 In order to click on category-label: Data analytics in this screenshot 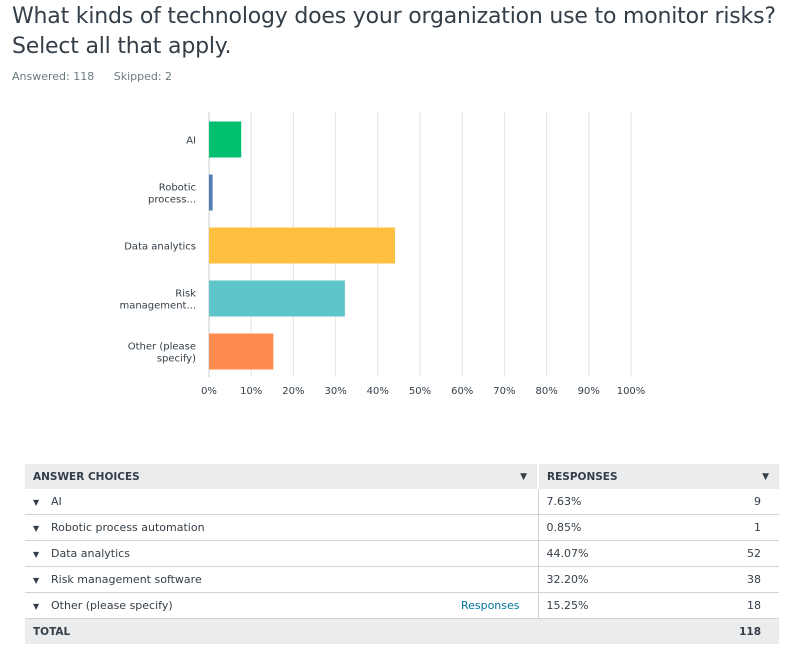, I will do `click(160, 247)`.